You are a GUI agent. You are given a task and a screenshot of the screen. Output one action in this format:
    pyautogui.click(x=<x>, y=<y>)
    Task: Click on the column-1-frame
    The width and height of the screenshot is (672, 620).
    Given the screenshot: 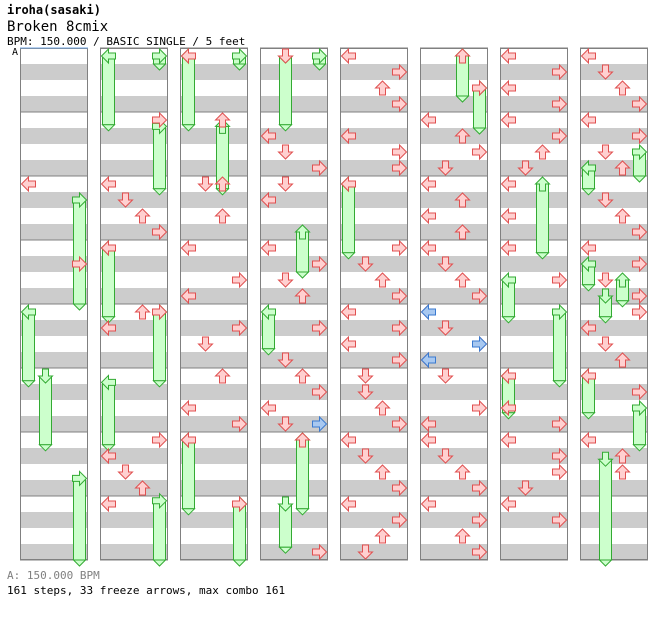 What is the action you would take?
    pyautogui.click(x=134, y=304)
    